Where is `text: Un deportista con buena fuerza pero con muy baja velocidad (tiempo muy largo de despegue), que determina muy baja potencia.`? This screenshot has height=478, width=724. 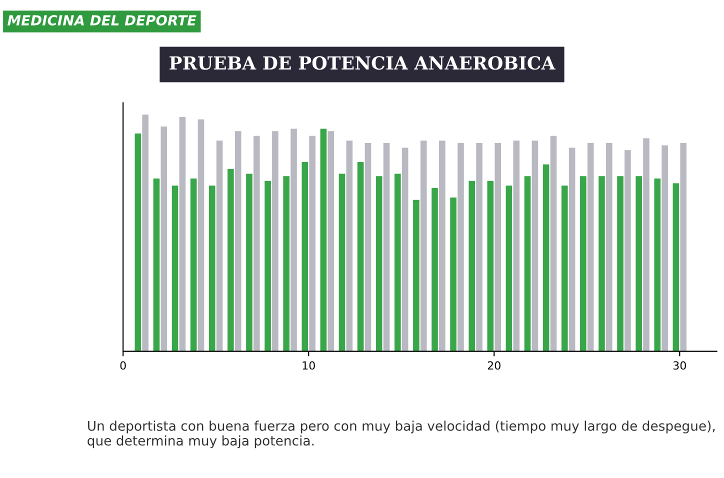 text: Un deportista con buena fuerza pero con muy baja velocidad (tiempo muy largo de despegue), que determina muy baja potencia. is located at coordinates (401, 434).